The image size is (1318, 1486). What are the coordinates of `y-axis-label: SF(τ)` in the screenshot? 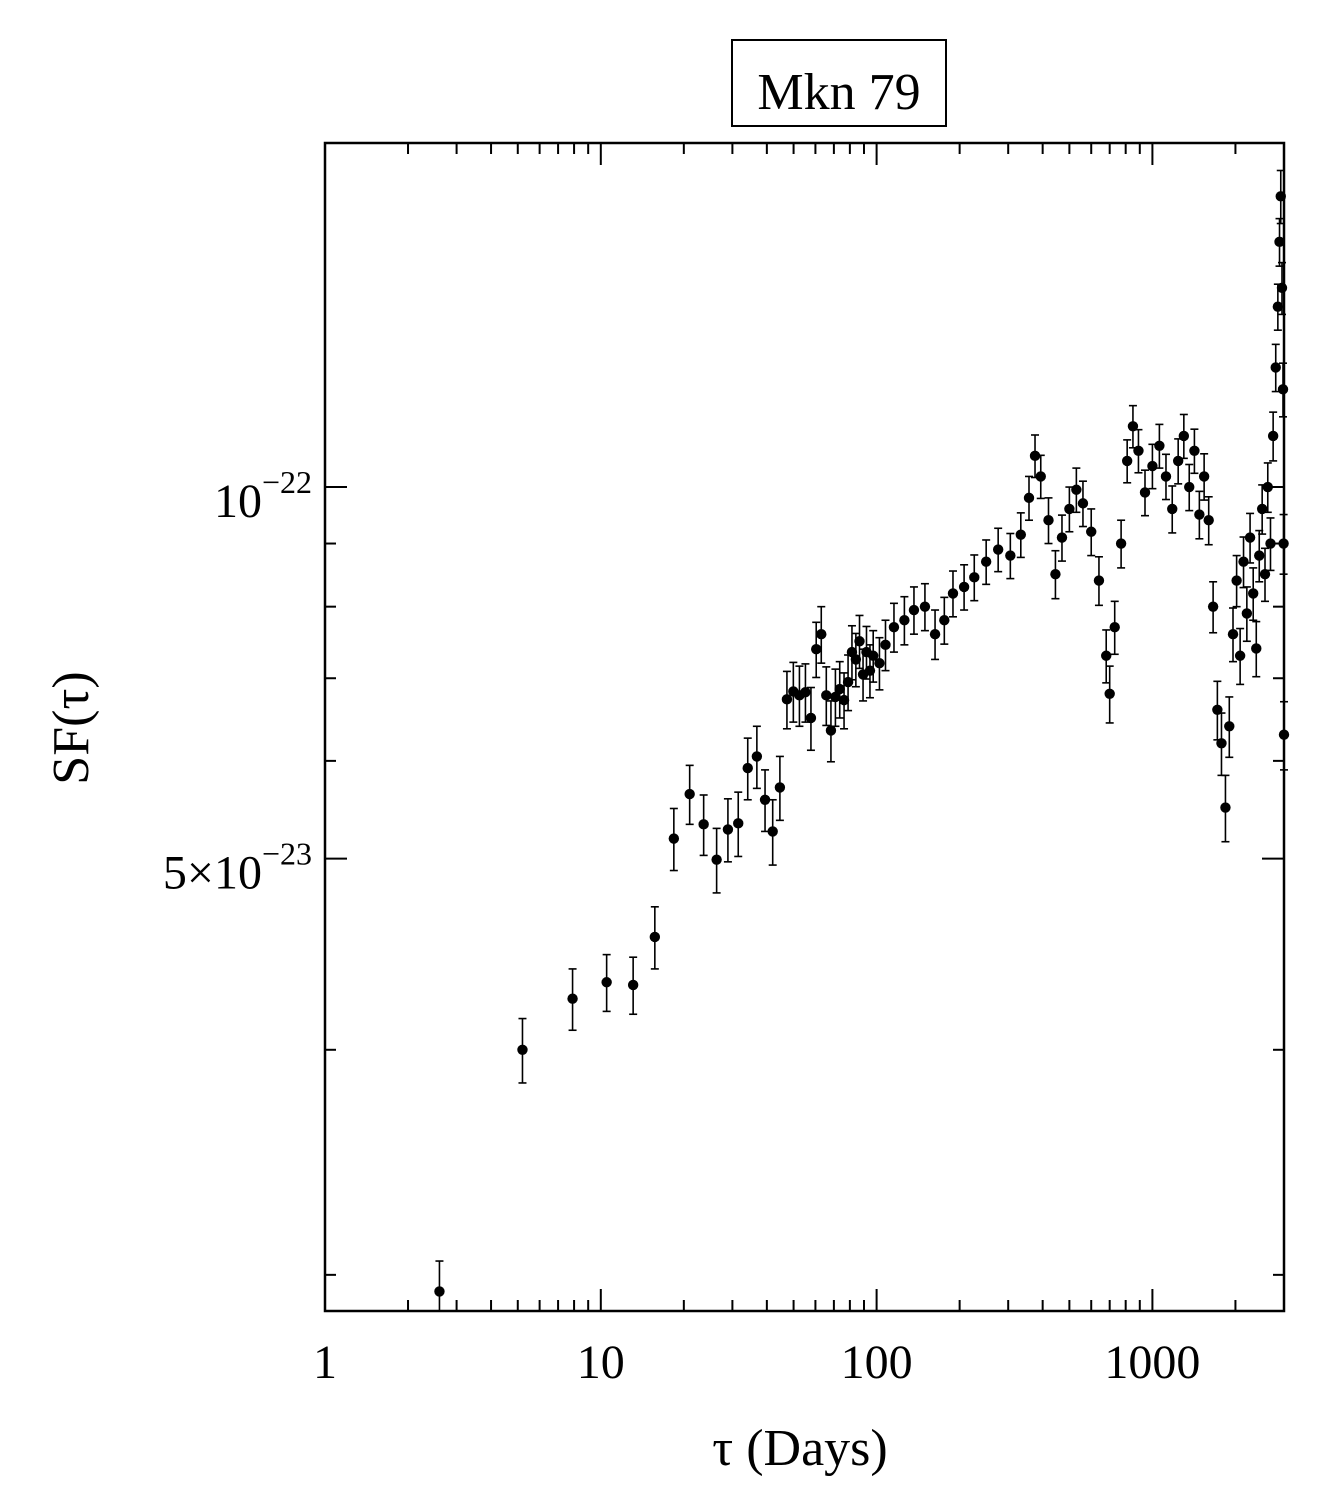 It's located at (71, 727).